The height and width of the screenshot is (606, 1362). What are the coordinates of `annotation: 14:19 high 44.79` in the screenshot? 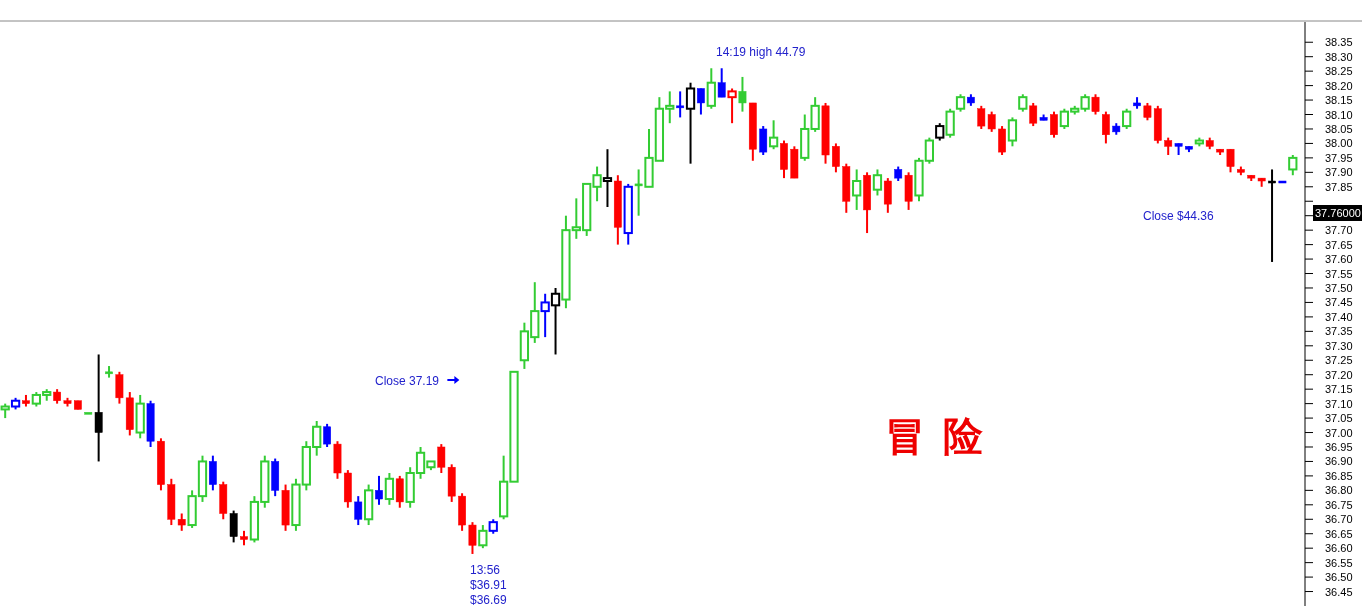 It's located at (761, 52).